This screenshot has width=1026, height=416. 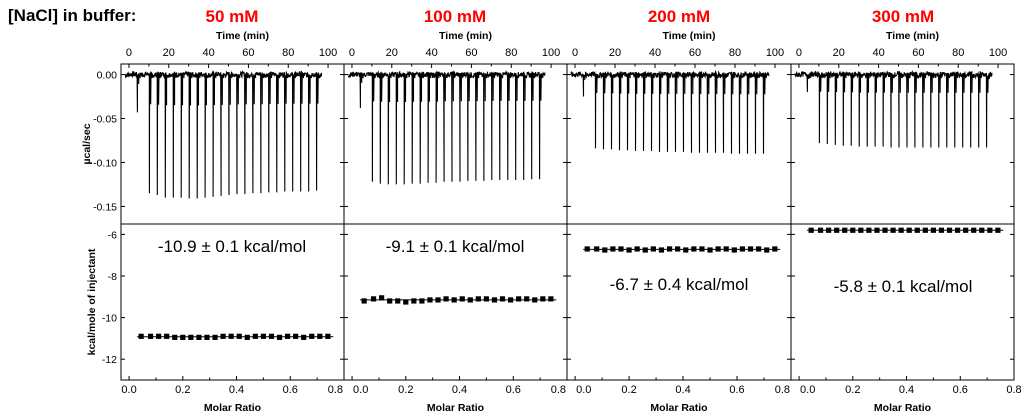 What do you see at coordinates (455, 408) in the screenshot?
I see `ratio-axis-label: Molar Ratio` at bounding box center [455, 408].